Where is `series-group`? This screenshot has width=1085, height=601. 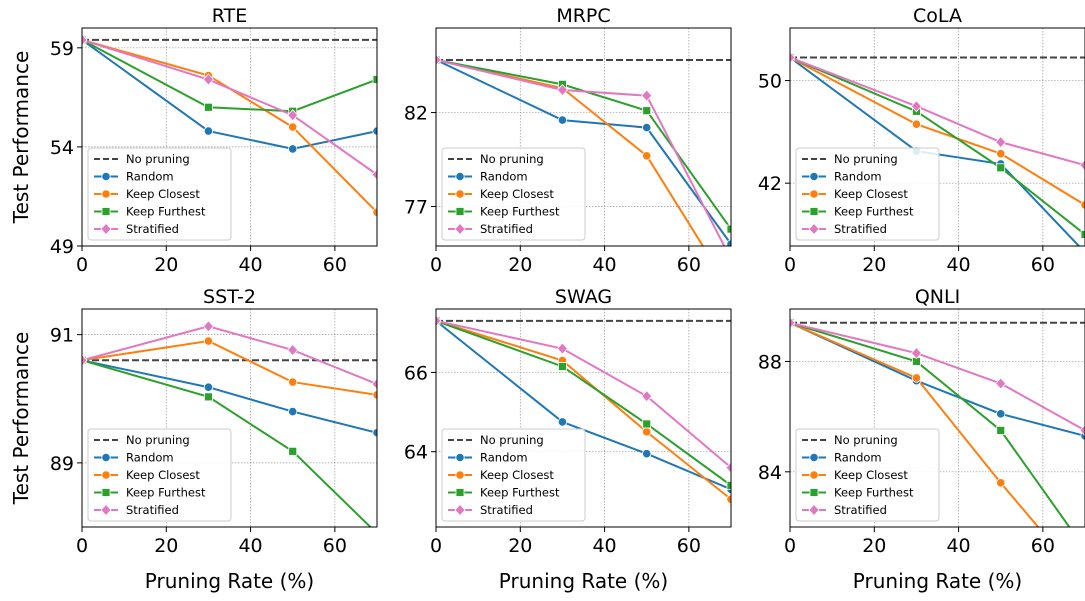
series-group is located at coordinates (229, 125).